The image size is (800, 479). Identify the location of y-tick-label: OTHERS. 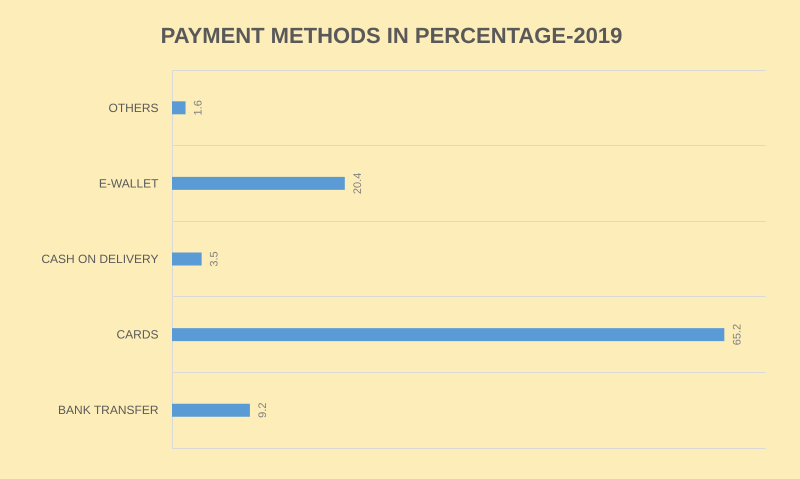
(133, 107).